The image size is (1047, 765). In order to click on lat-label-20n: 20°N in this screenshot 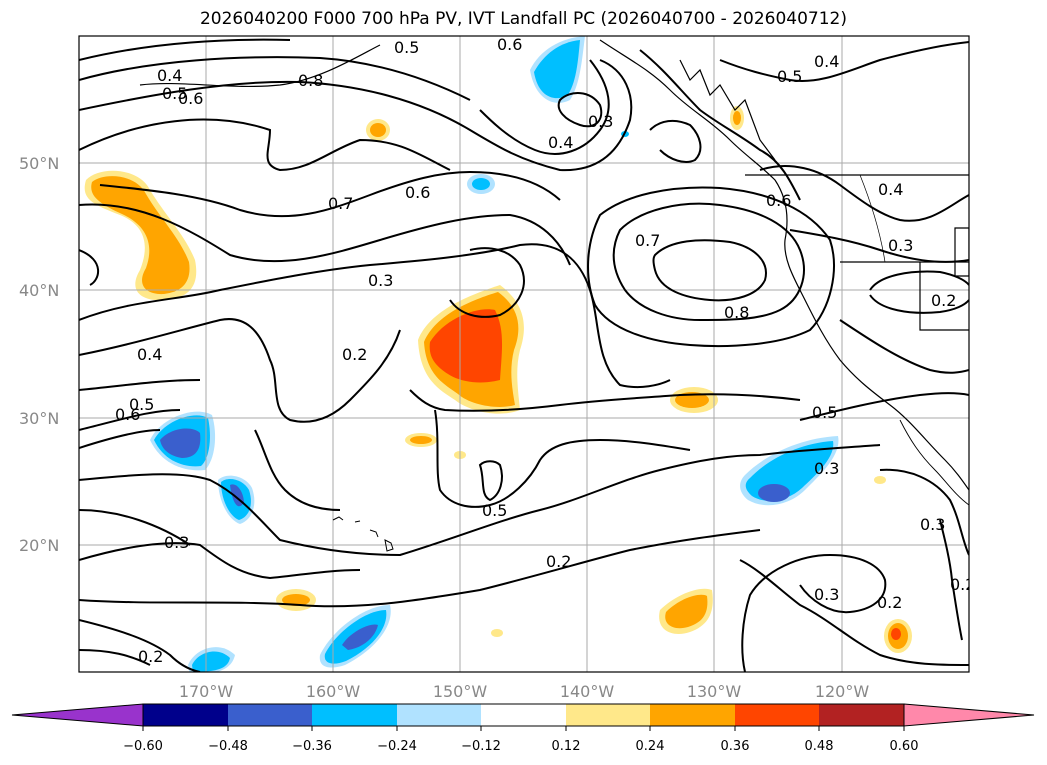, I will do `click(39, 545)`.